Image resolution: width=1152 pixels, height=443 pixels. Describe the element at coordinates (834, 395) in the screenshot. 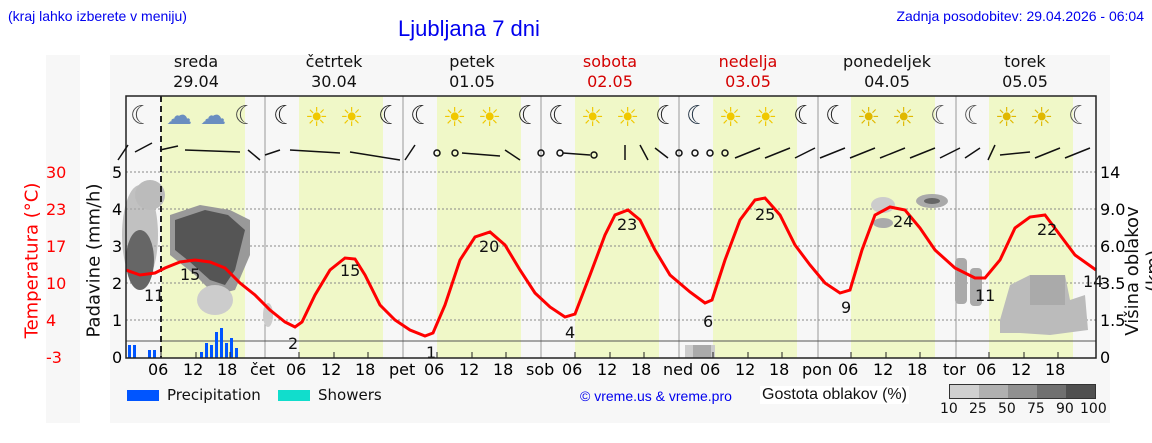

I see `cloud-density-label: Gostota oblakov (%)` at that location.